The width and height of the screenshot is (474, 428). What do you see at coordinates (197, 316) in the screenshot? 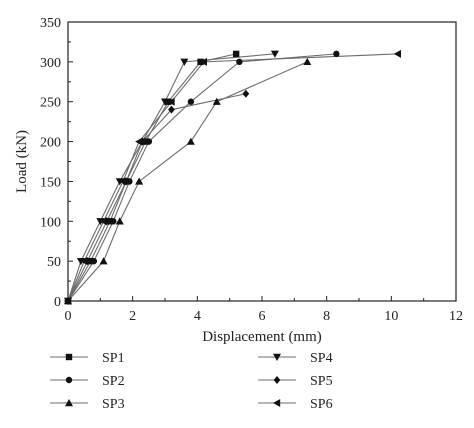
I see `x-tick-label: 4` at bounding box center [197, 316].